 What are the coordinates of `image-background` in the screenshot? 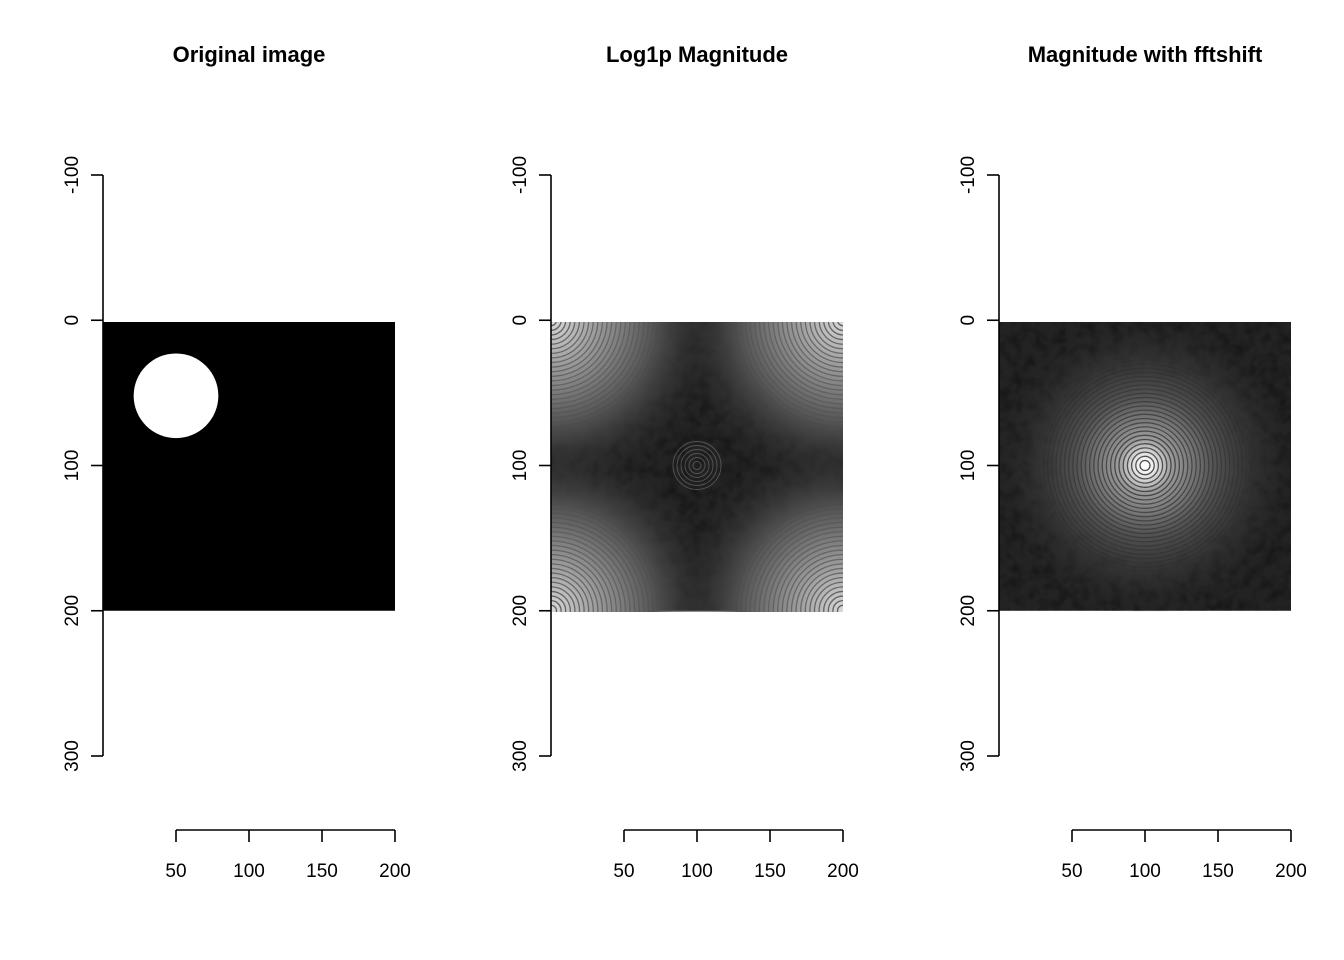 It's located at (249, 465).